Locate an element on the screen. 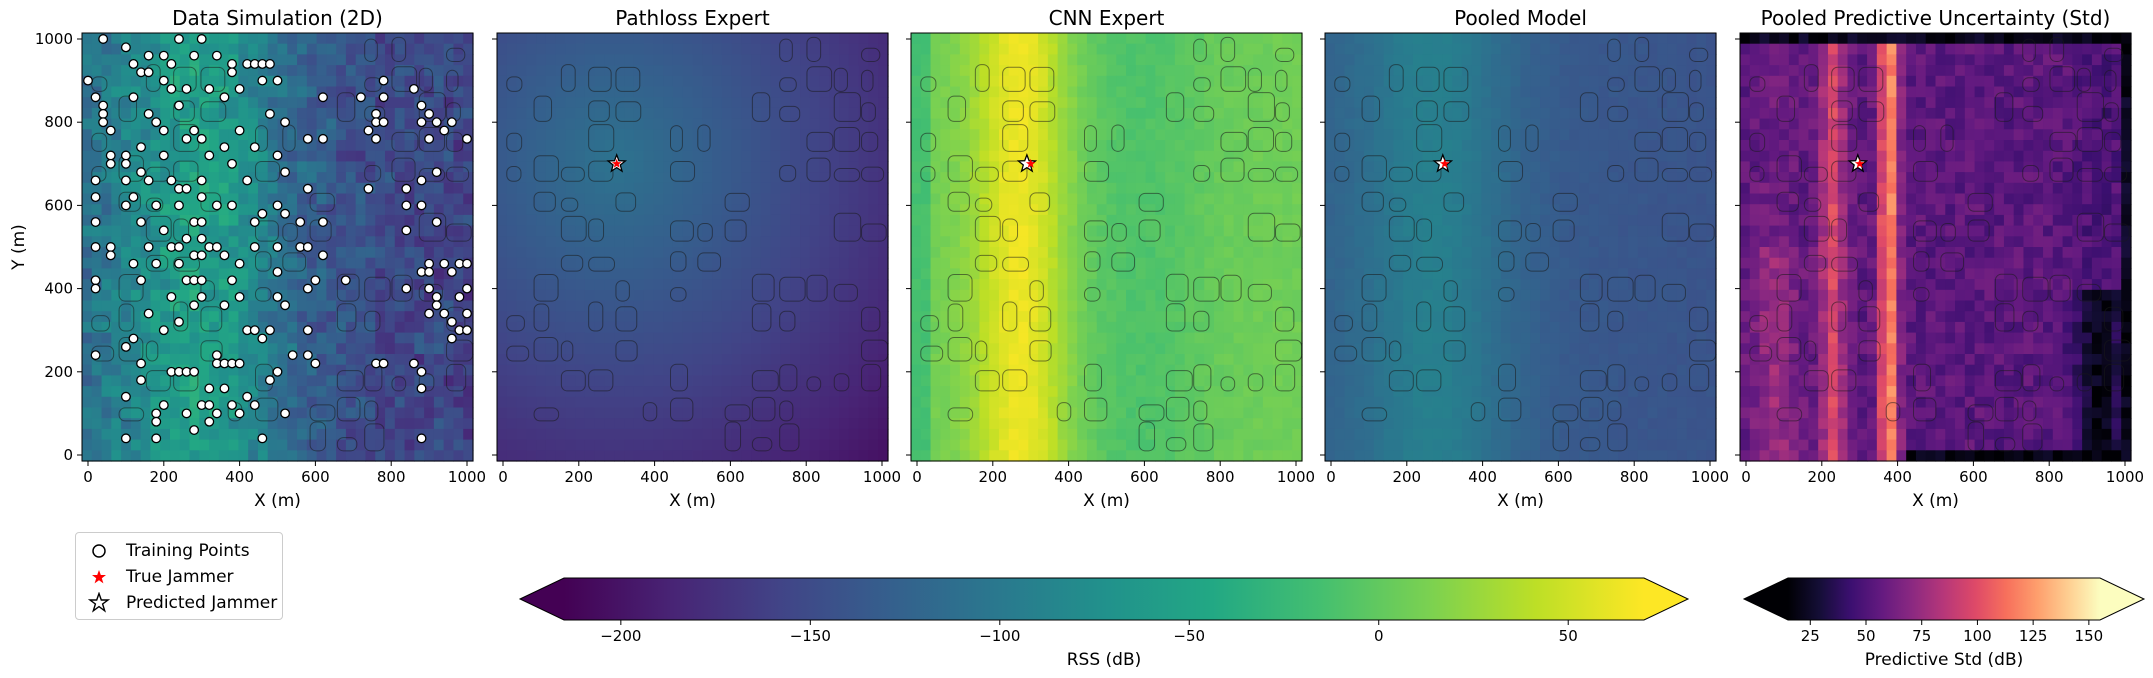 This screenshot has width=2153, height=678. legend-item-predicted-jammer: Predicted Jammer is located at coordinates (182, 603).